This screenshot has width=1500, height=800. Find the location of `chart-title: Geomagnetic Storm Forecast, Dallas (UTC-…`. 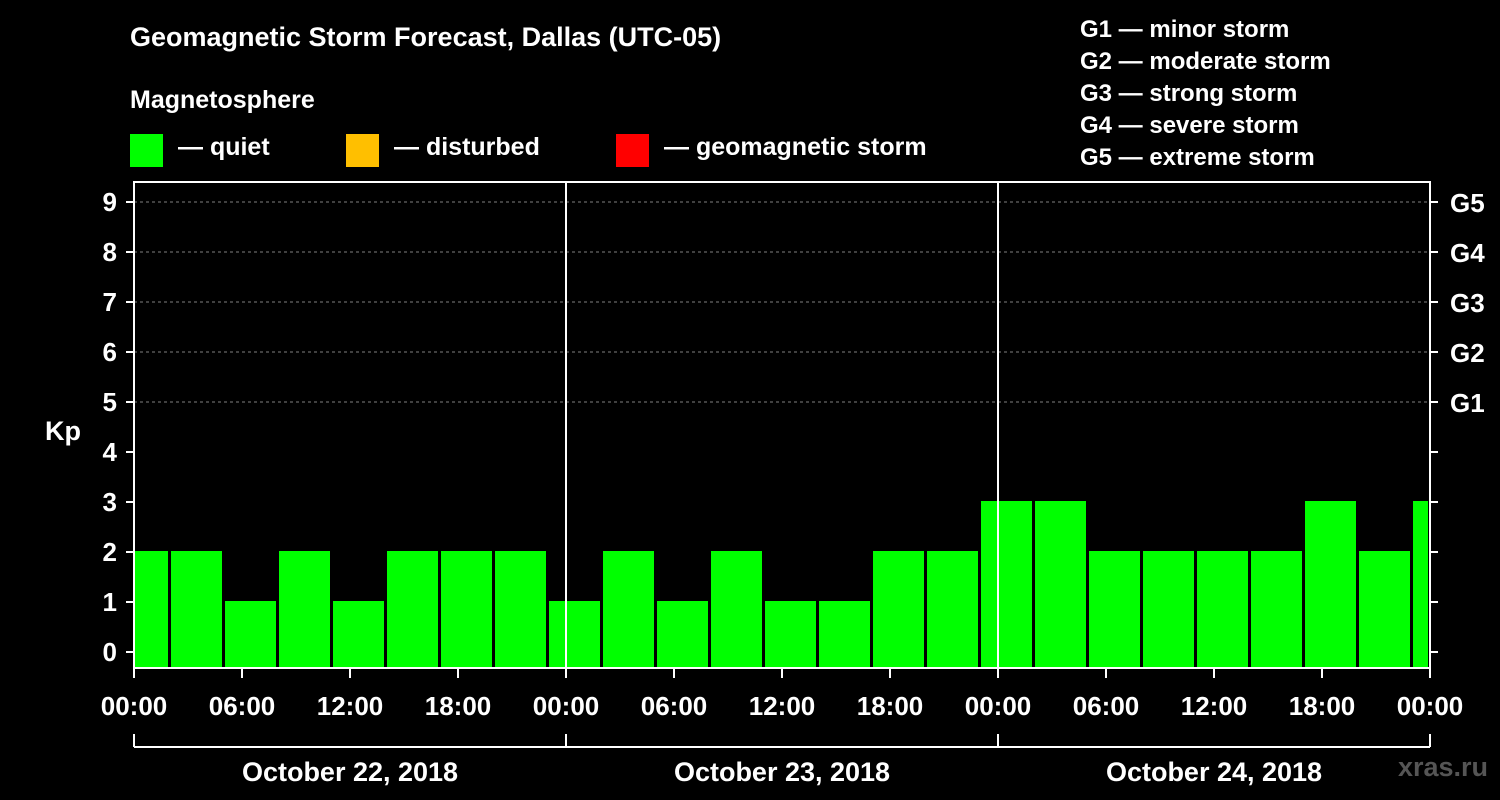

chart-title: Geomagnetic Storm Forecast, Dallas (UTC-… is located at coordinates (426, 37).